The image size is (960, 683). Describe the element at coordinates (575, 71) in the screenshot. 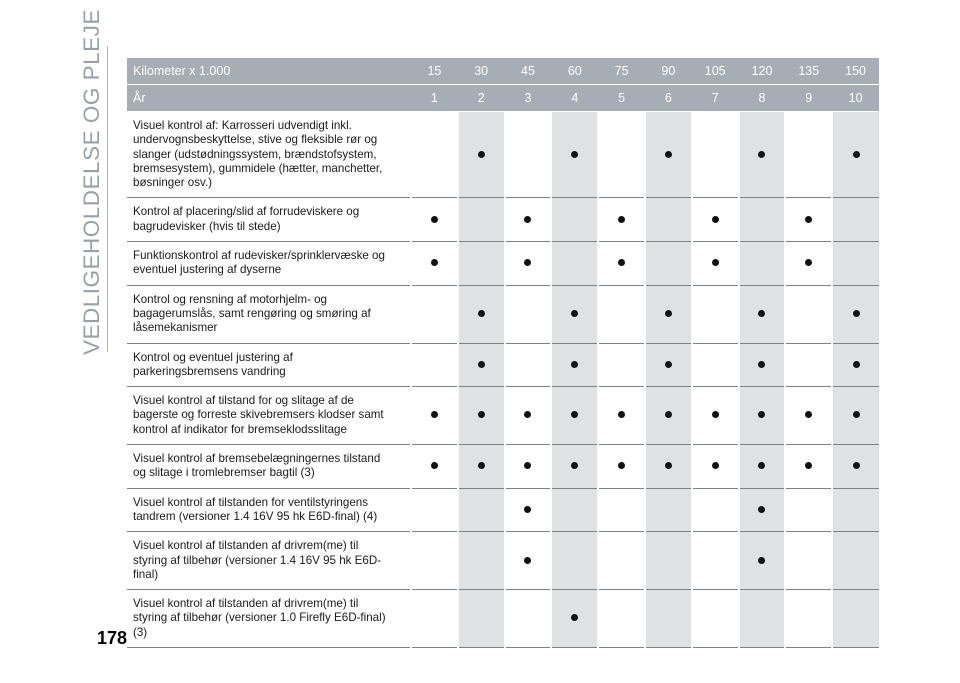

I see `header-km-value: 60` at that location.